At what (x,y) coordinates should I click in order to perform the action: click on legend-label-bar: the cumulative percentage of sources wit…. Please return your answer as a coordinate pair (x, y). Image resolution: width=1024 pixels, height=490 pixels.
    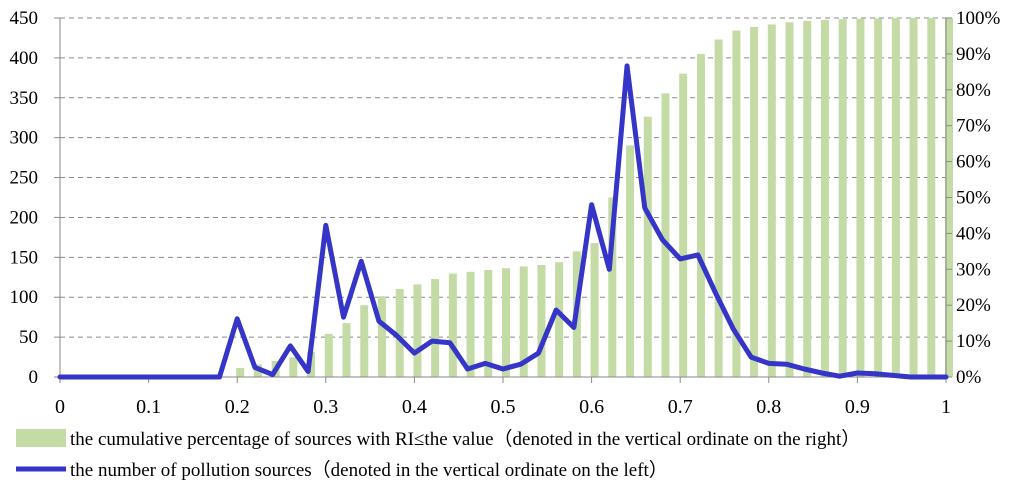
    Looking at the image, I should click on (465, 439).